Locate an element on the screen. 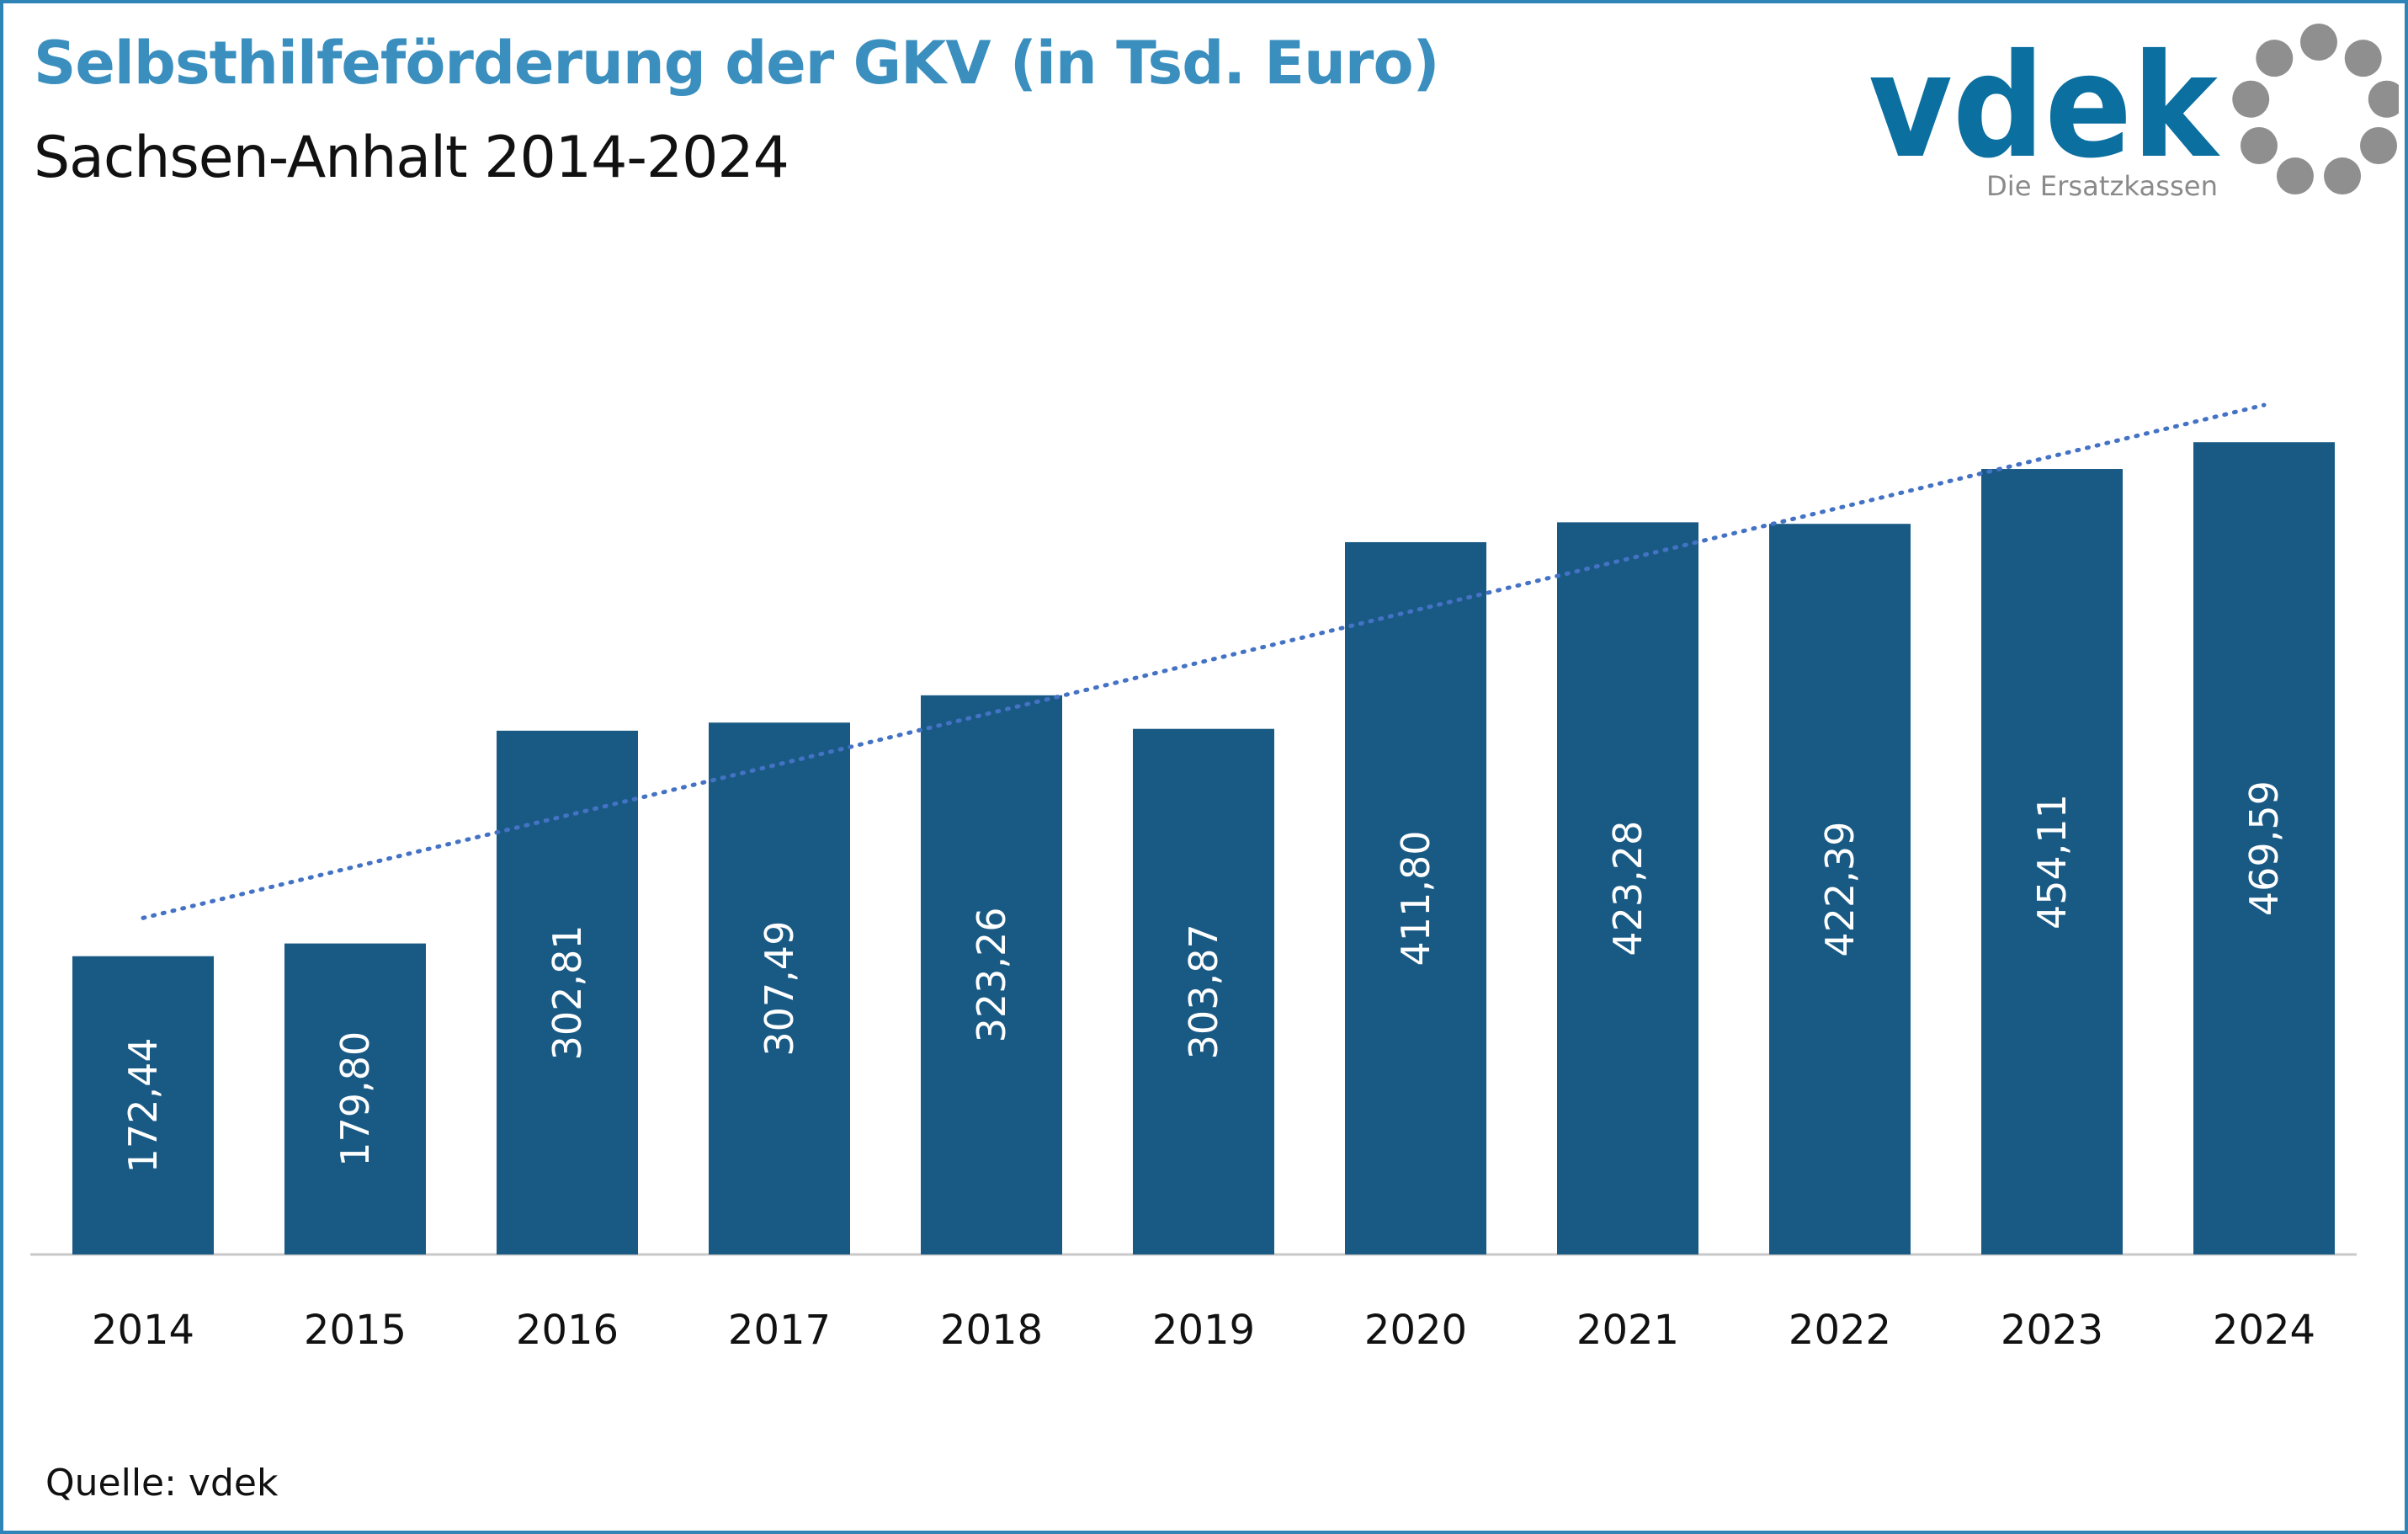  data-label-2023: 454,11 is located at coordinates (2052, 861).